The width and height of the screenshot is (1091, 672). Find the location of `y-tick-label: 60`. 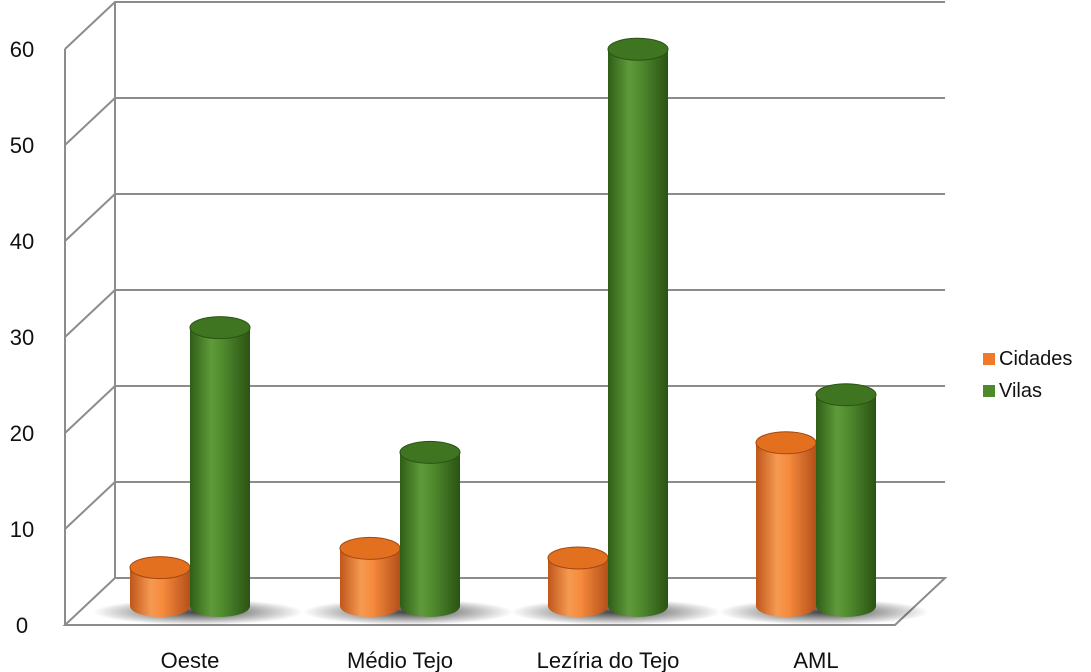

y-tick-label: 60 is located at coordinates (22, 49).